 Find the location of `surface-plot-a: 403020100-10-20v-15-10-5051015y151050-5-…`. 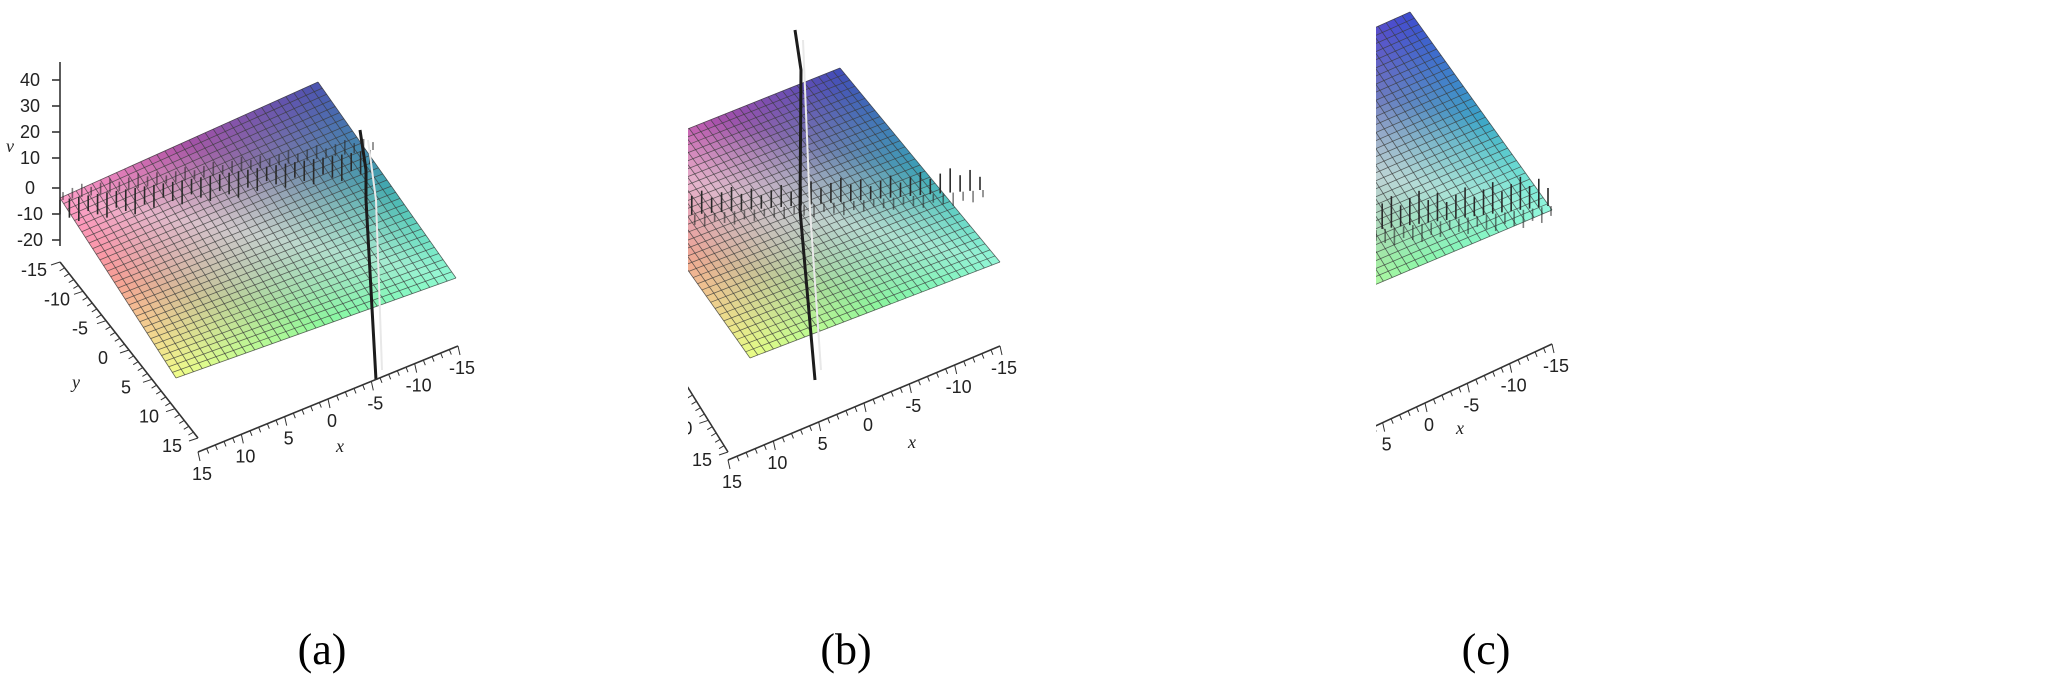

surface-plot-a: 403020100-10-20v-15-10-5051015y151050-5-… is located at coordinates (240, 273).